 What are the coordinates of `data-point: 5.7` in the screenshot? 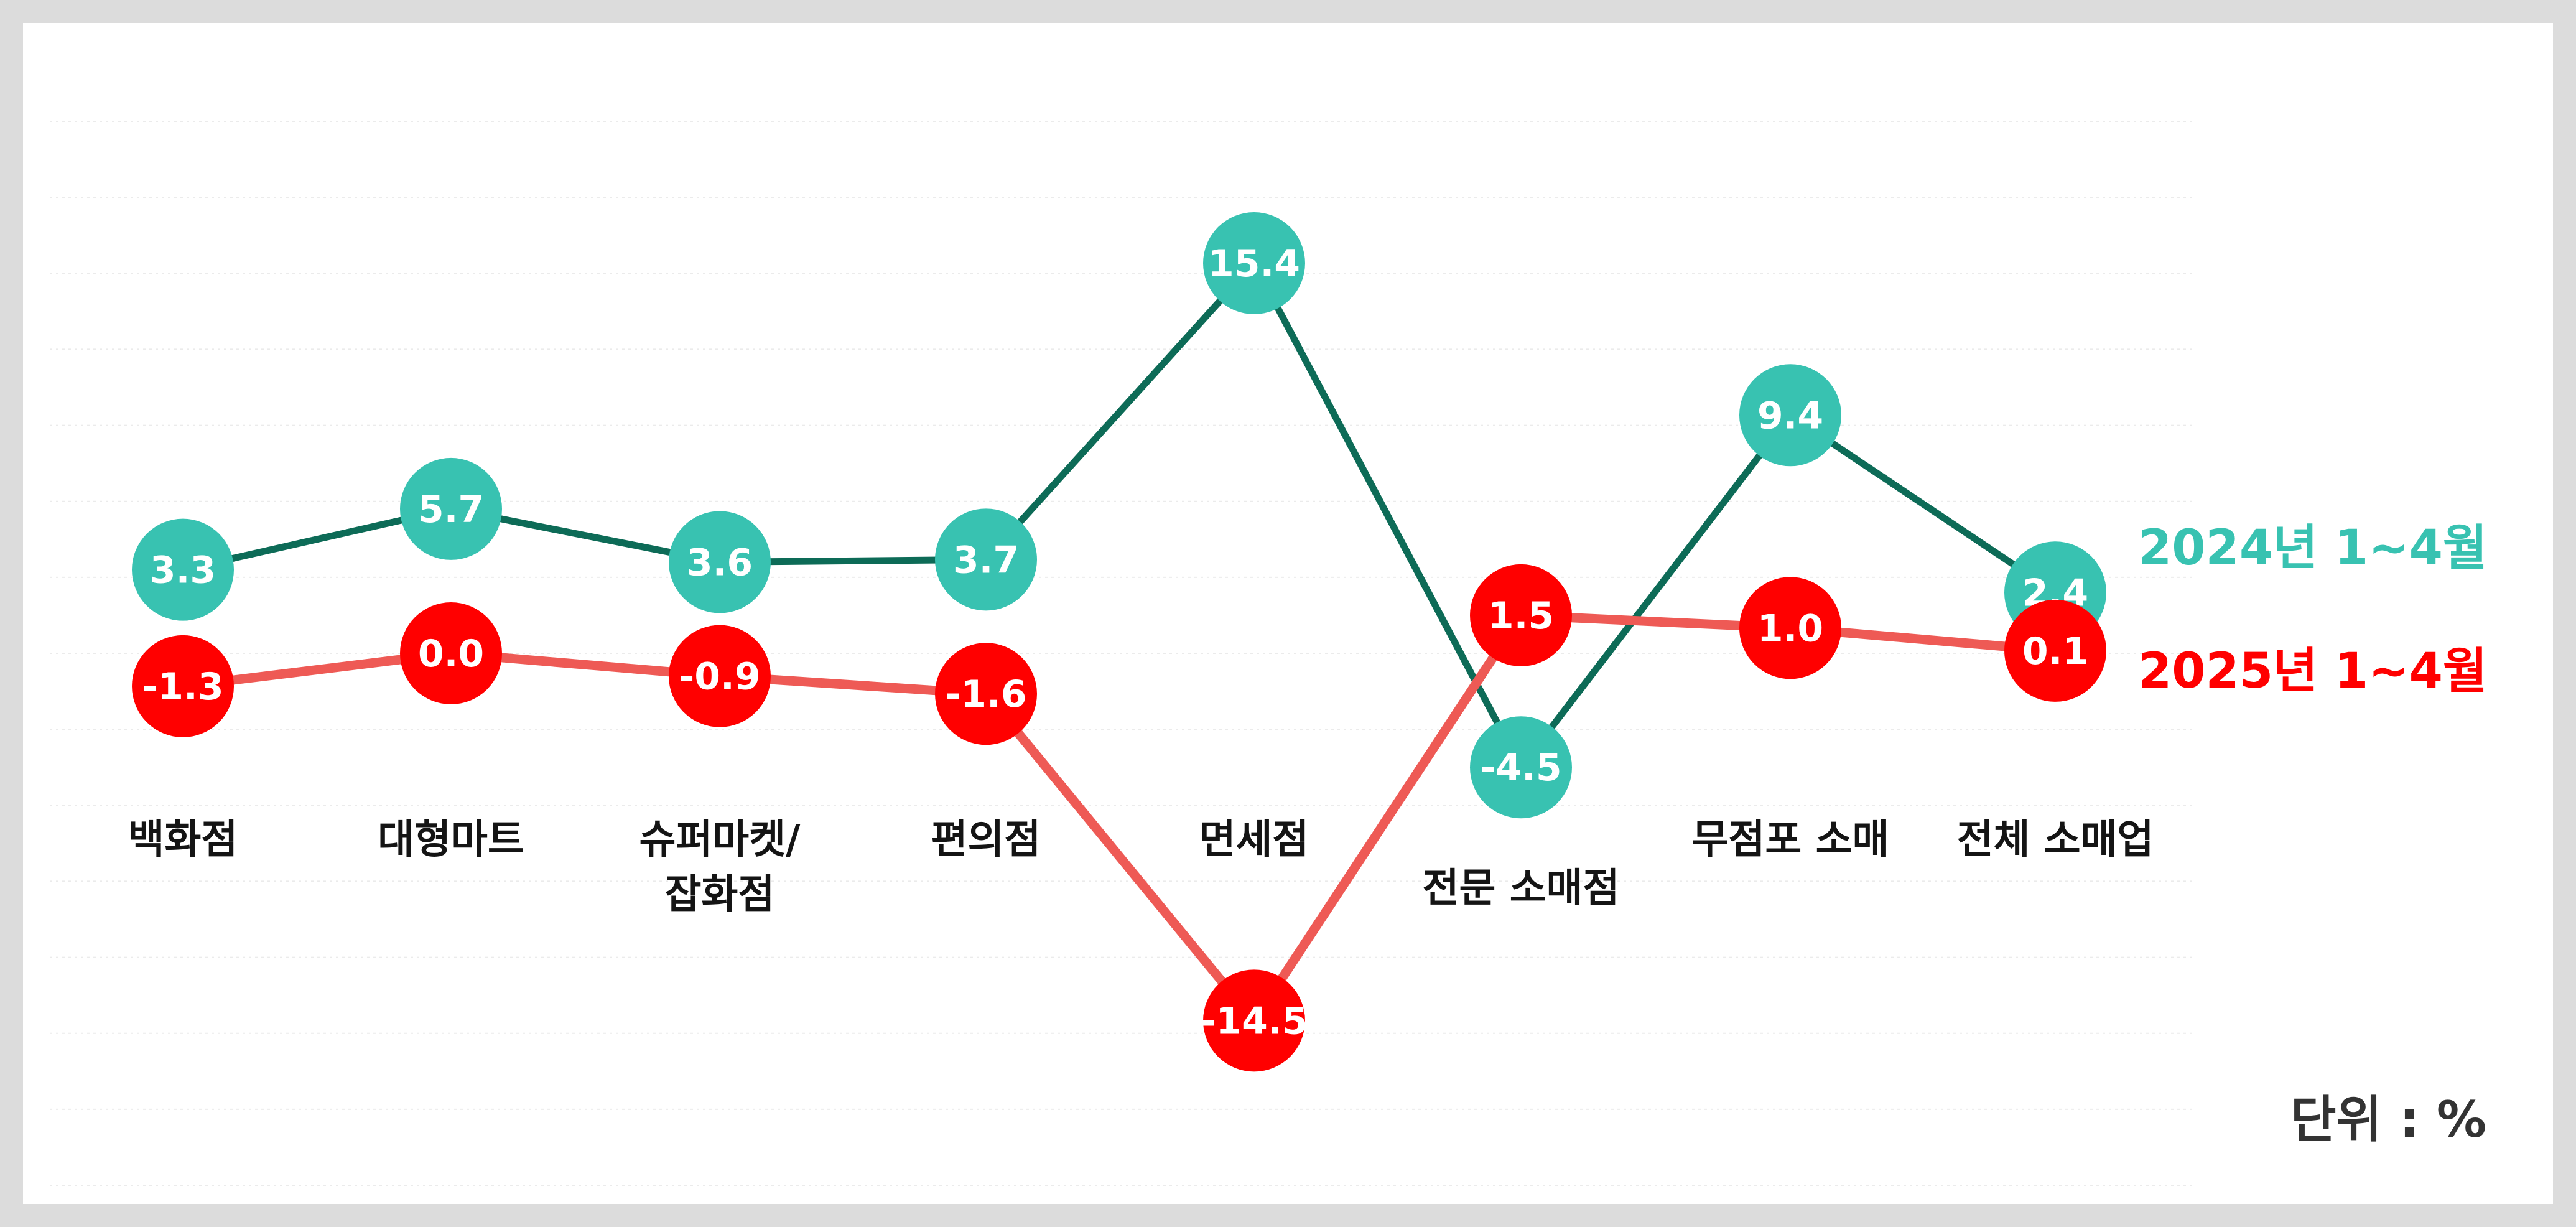 It's located at (451, 508).